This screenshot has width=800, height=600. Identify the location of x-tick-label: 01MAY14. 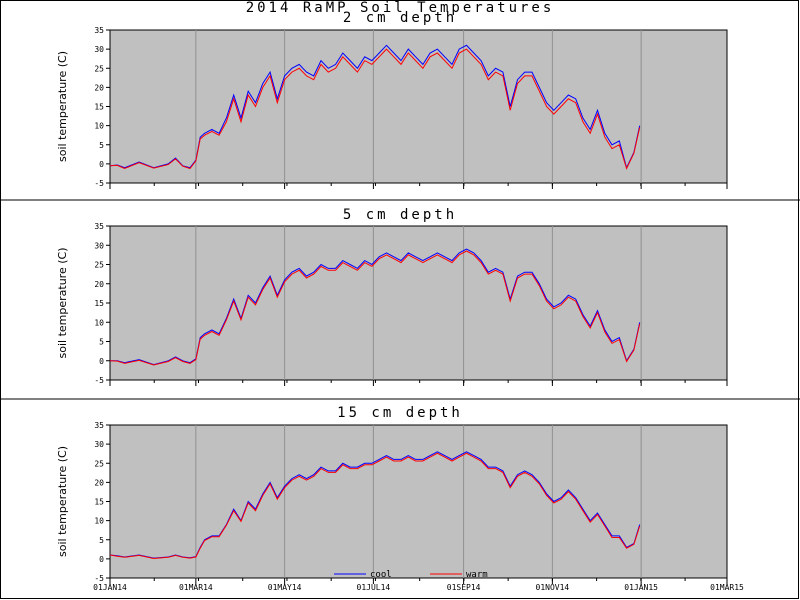
(285, 587).